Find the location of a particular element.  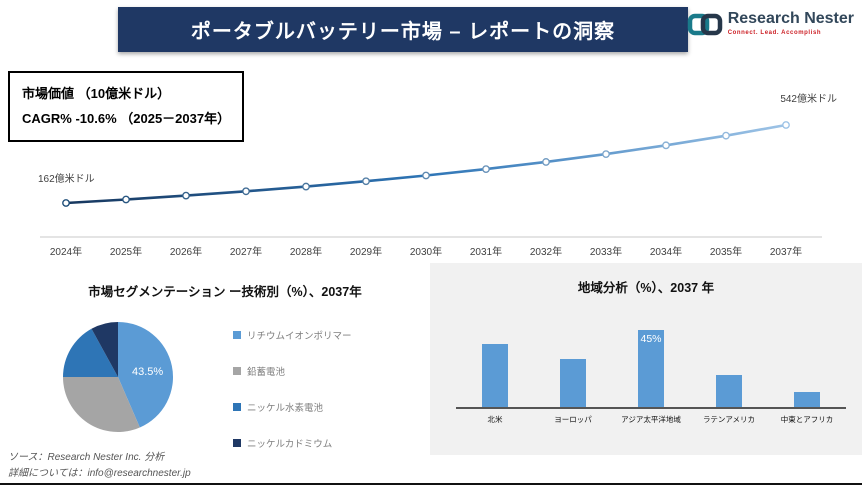

x-axis-label: 2028年 is located at coordinates (306, 252).